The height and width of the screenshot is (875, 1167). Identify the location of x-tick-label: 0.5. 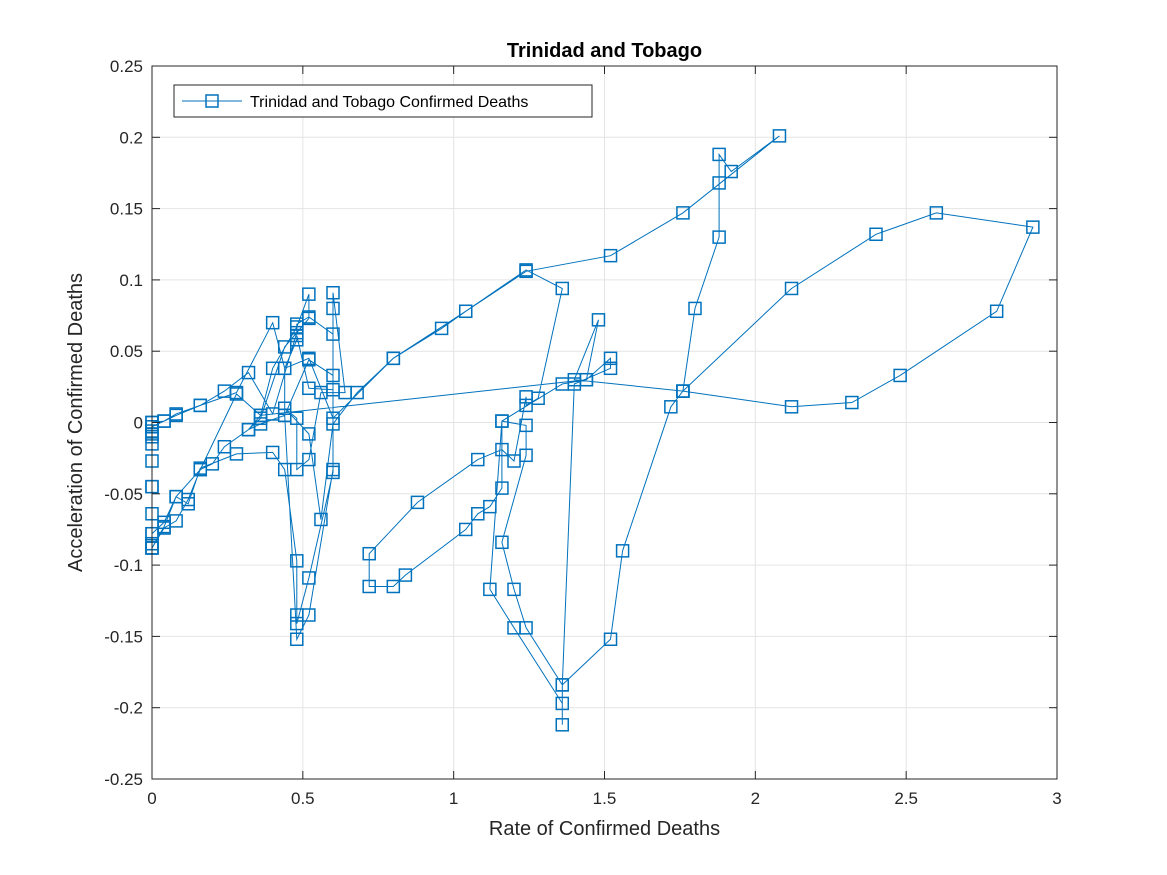
(303, 798).